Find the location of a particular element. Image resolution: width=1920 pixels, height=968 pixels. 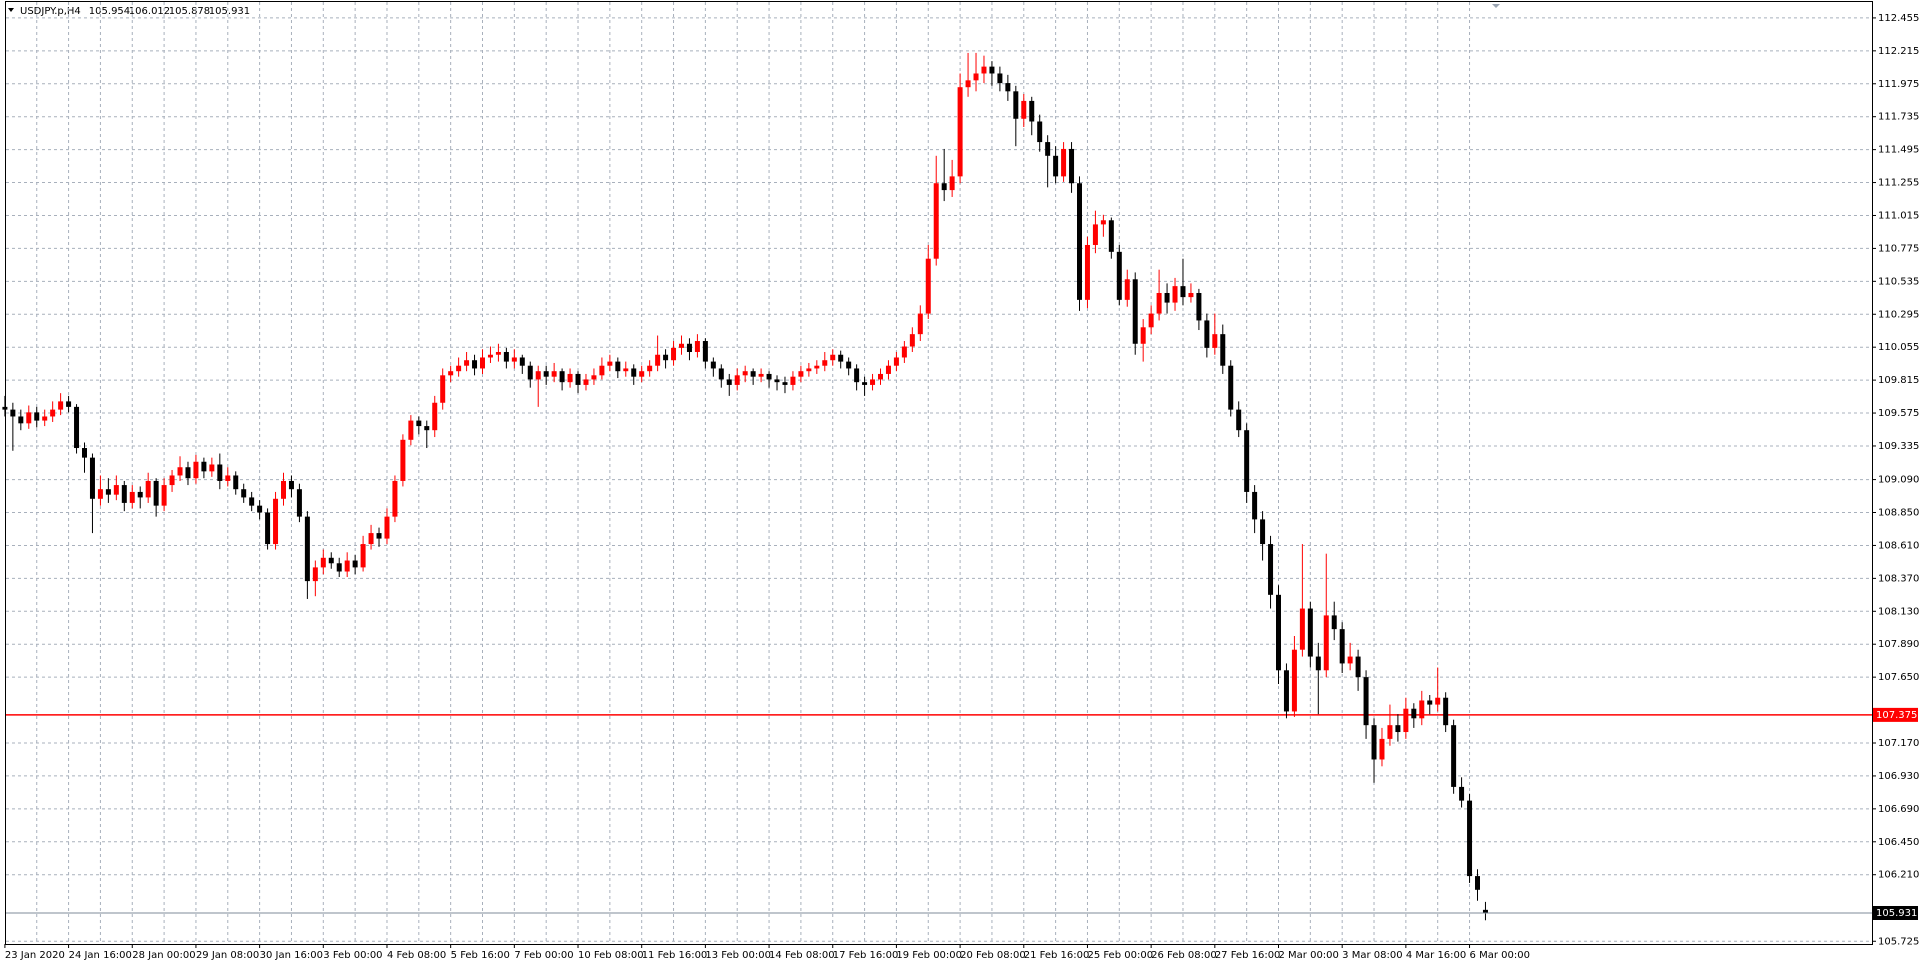

y-tick-label: 107.650 is located at coordinates (1898, 677).